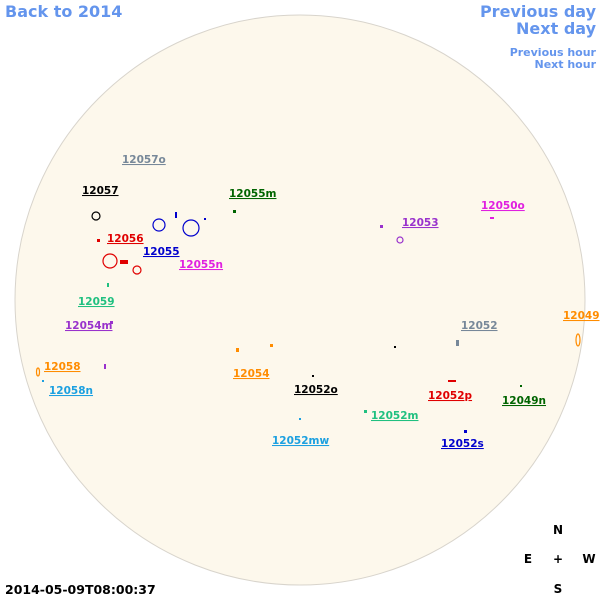  Describe the element at coordinates (538, 11) in the screenshot. I see `previous-day-link: Previous day` at that location.